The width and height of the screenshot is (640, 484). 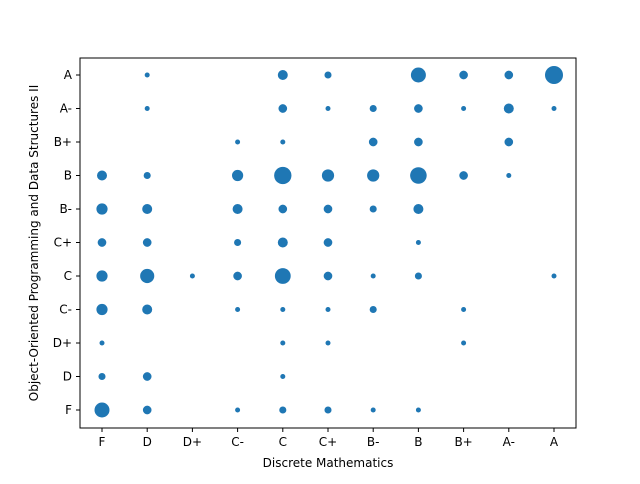 What do you see at coordinates (65, 310) in the screenshot?
I see `y-tick-label: C-` at bounding box center [65, 310].